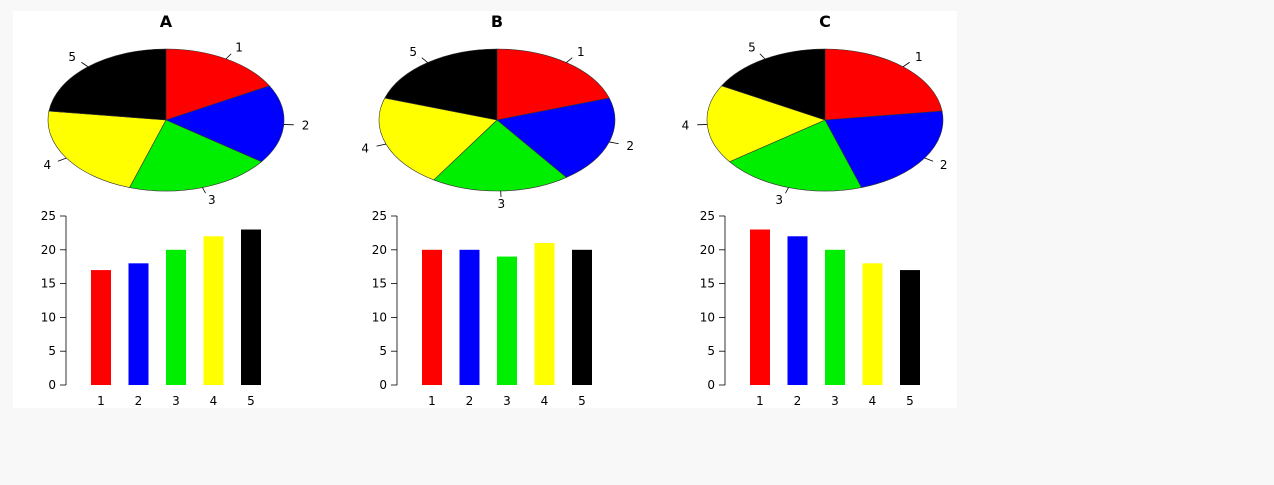 The height and width of the screenshot is (485, 1274). Describe the element at coordinates (166, 21) in the screenshot. I see `panel-title: A` at that location.